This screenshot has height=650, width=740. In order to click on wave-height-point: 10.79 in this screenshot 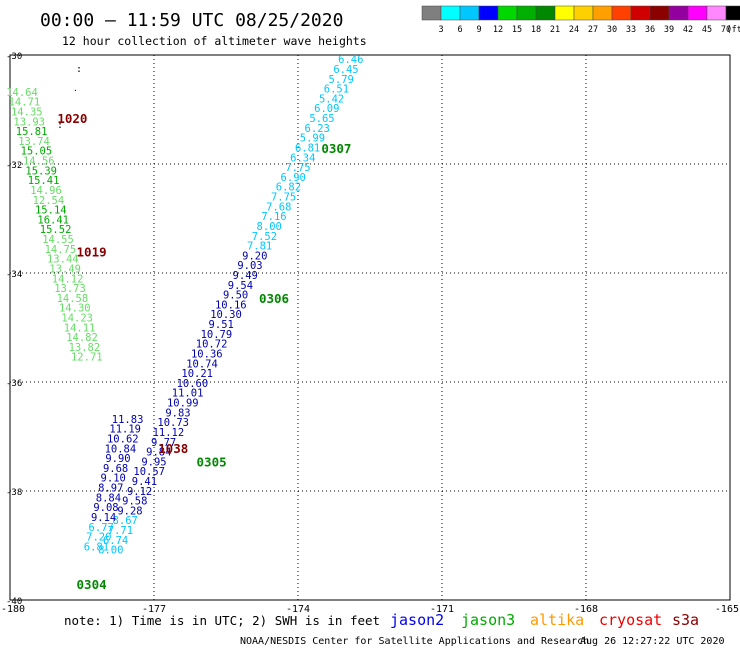, I will do `click(217, 335)`.